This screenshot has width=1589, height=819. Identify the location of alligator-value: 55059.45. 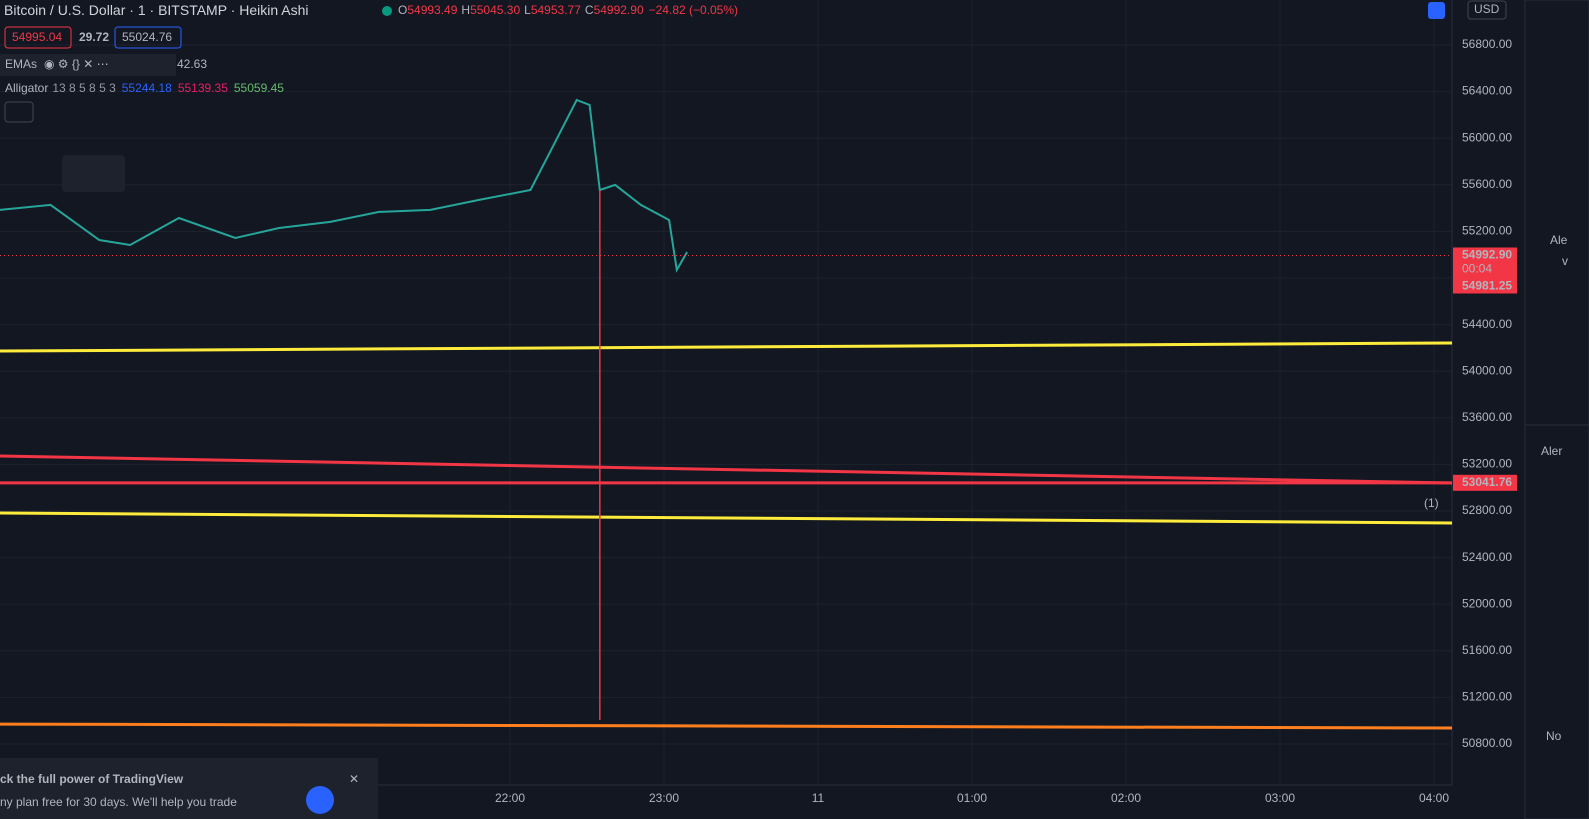
(259, 88).